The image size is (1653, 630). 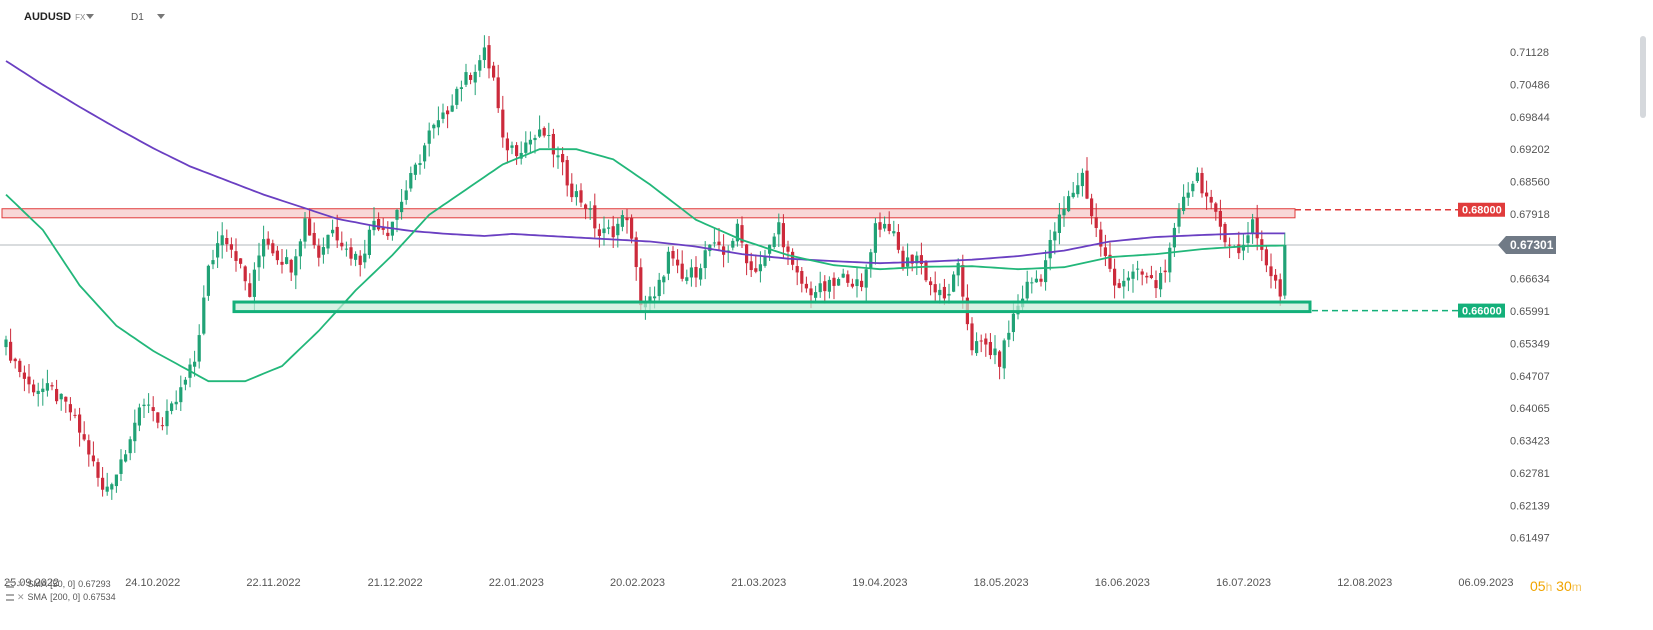 What do you see at coordinates (61, 597) in the screenshot?
I see `legend-sma200: ✕ SMA [200, 0] 0.67534` at bounding box center [61, 597].